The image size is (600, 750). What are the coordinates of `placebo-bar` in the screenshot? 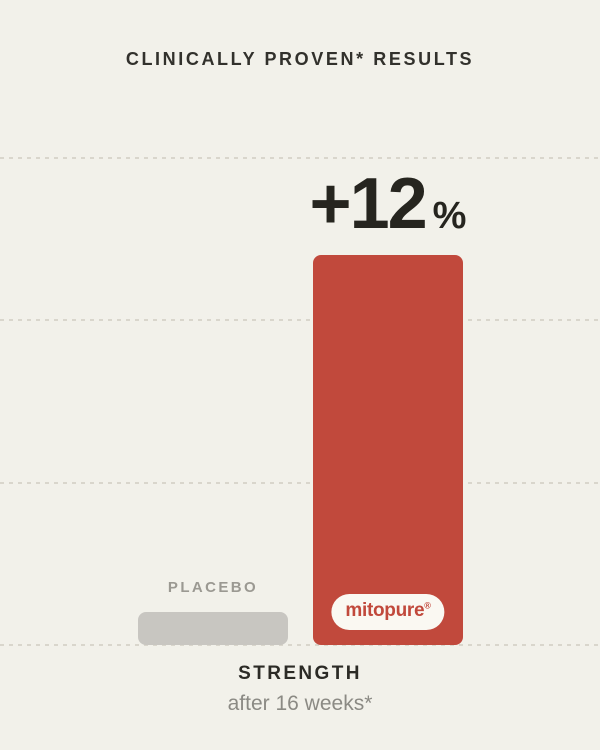 It's located at (213, 628).